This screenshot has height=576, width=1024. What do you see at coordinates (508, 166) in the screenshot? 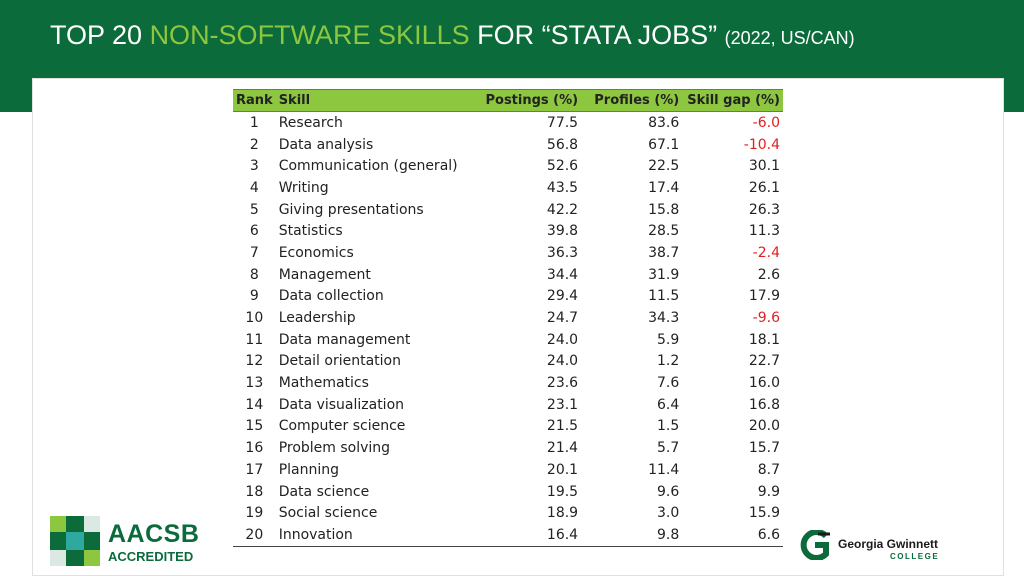
I see `table-row: 3 Communication (general) 52.6 22.5 30.1` at bounding box center [508, 166].